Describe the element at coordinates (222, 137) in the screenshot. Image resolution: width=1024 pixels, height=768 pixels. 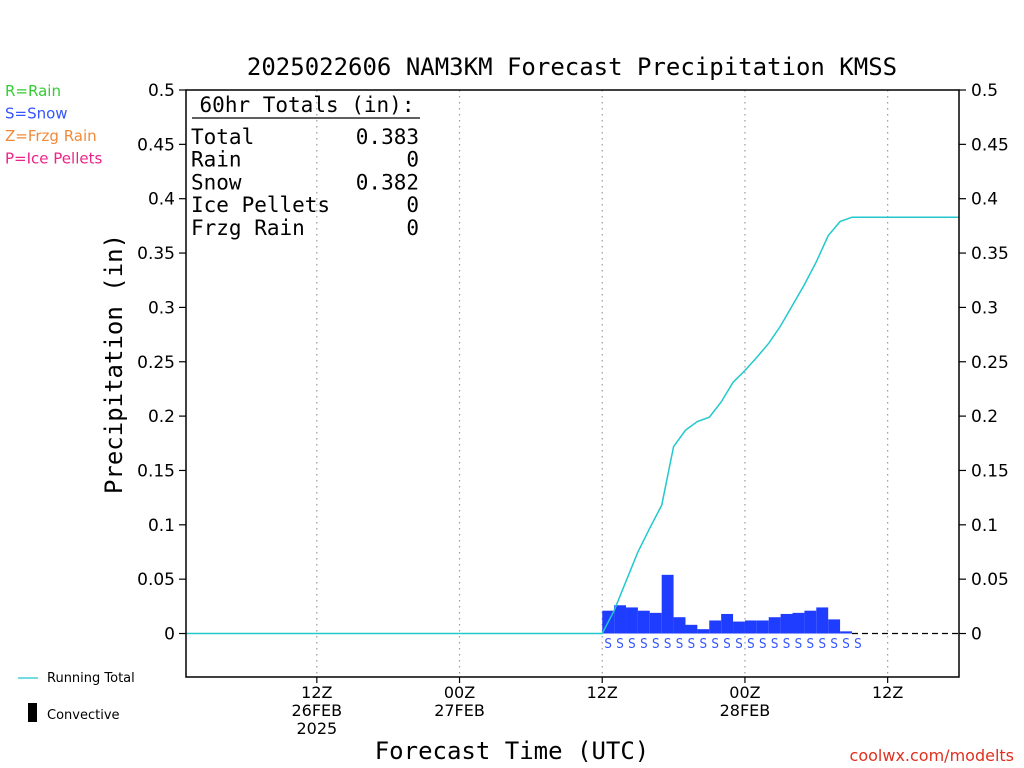
I see `totals-row-label: Total` at that location.